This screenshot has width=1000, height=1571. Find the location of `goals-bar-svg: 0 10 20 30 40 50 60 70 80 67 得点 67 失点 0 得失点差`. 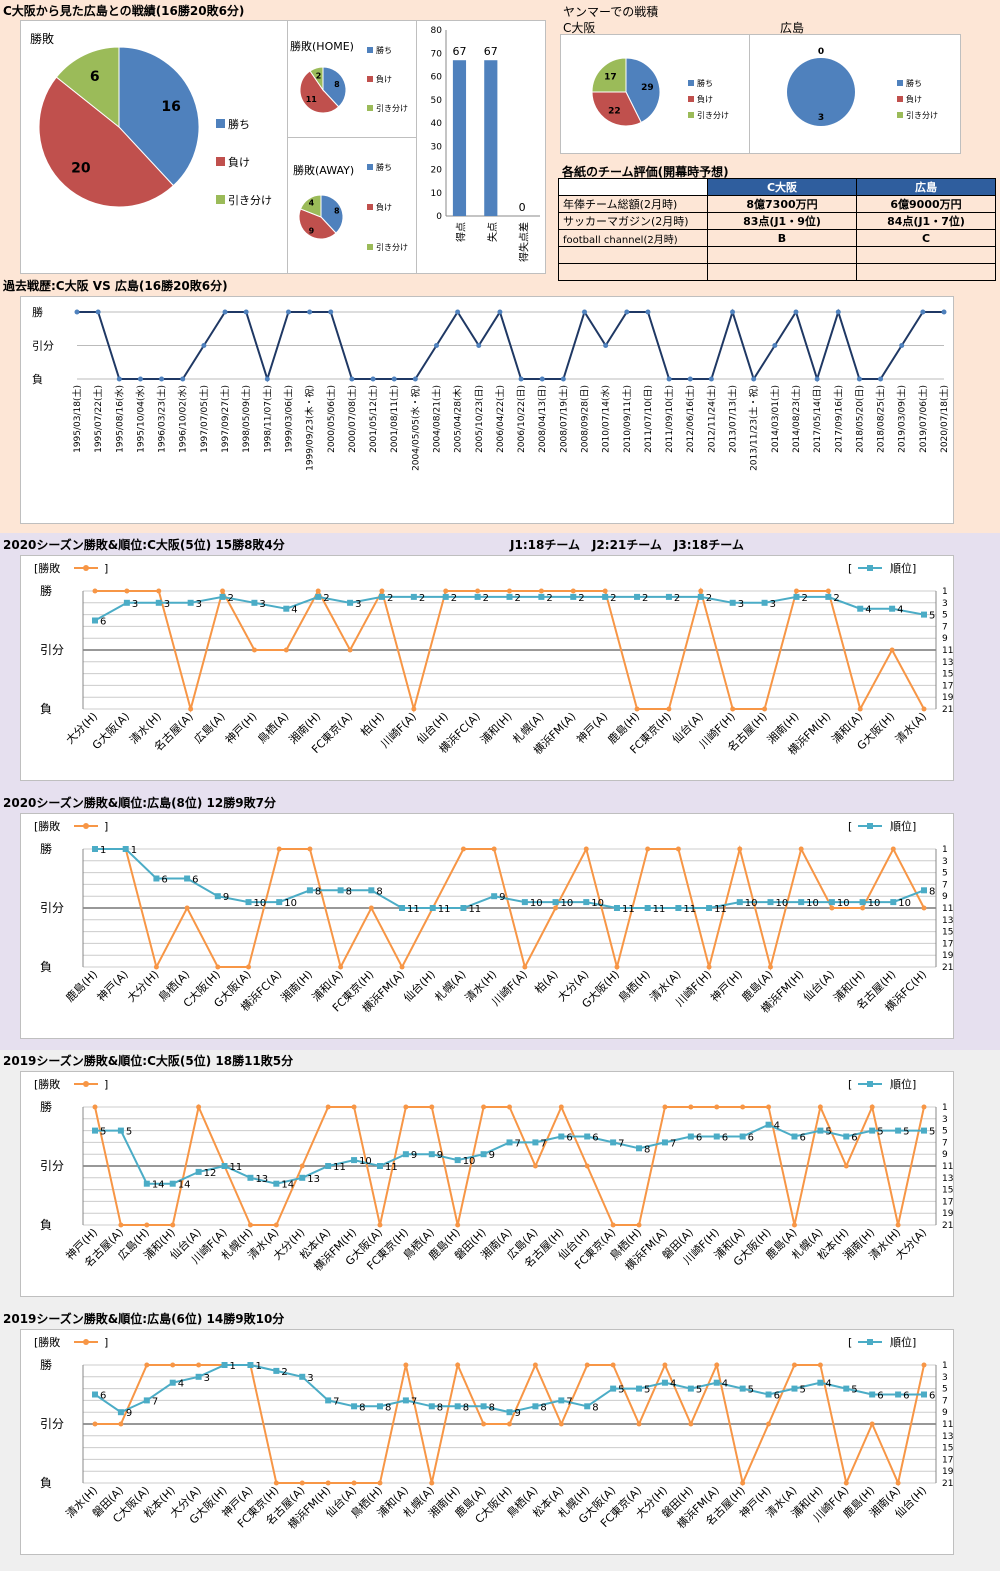

goals-bar-svg: 0 10 20 30 40 50 60 70 80 67 得点 67 失点 0 得失点差 is located at coordinates (485, 144).